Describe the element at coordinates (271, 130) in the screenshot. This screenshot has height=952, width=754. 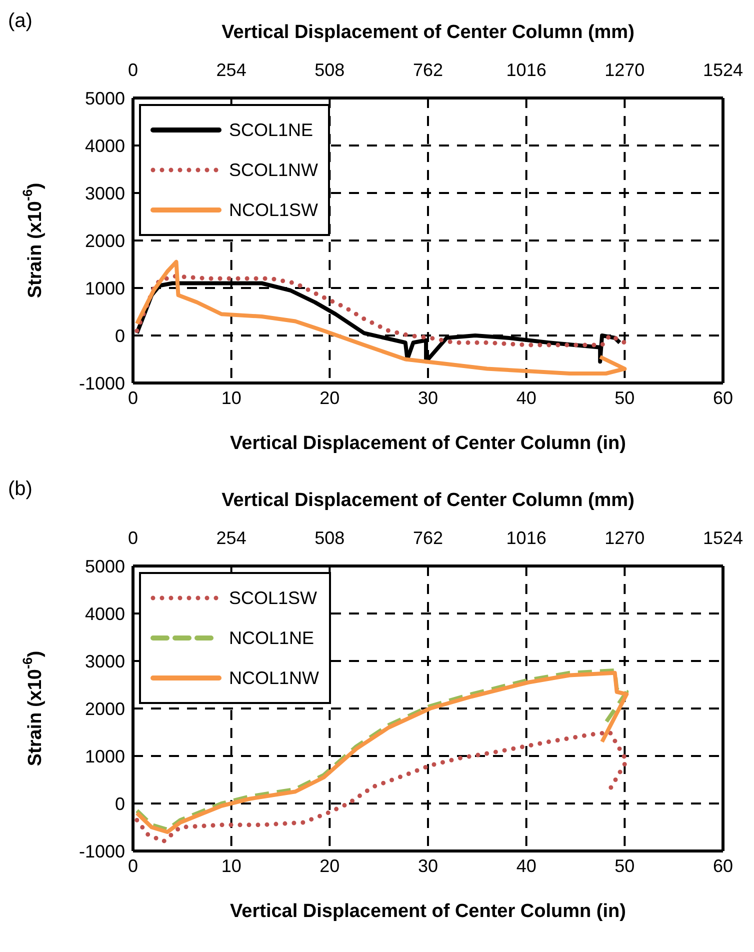
I see `legend-label: SCOL1NE` at that location.